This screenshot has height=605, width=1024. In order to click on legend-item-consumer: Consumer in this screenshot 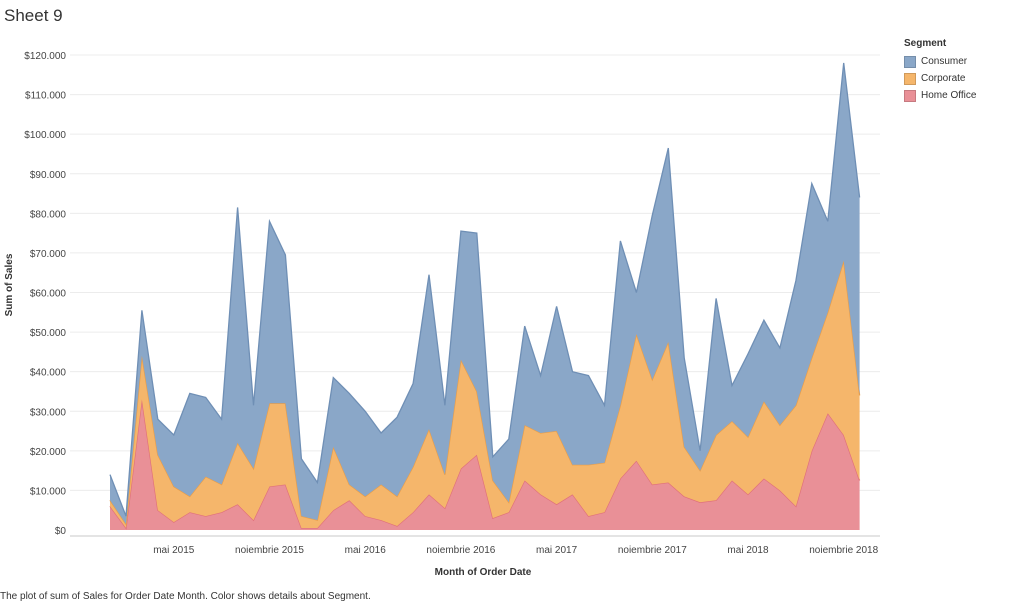, I will do `click(940, 61)`.